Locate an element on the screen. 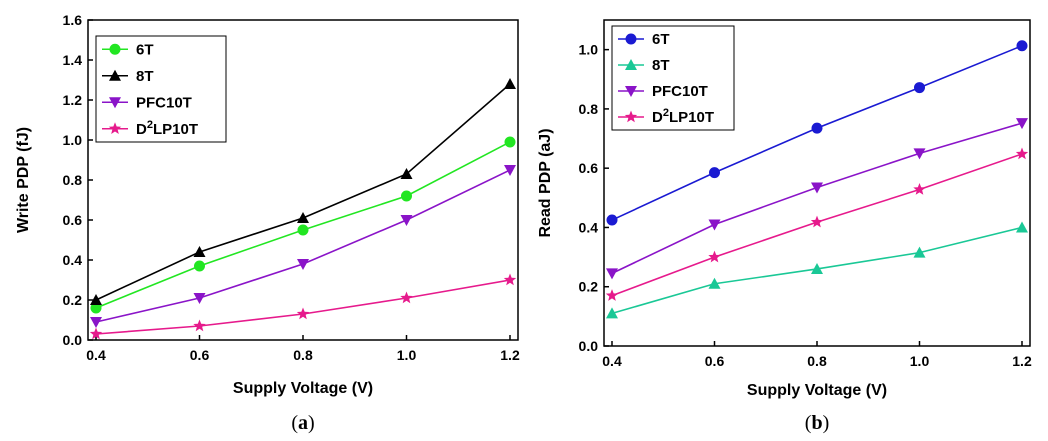  panel-label-letter: b is located at coordinates (816, 423).